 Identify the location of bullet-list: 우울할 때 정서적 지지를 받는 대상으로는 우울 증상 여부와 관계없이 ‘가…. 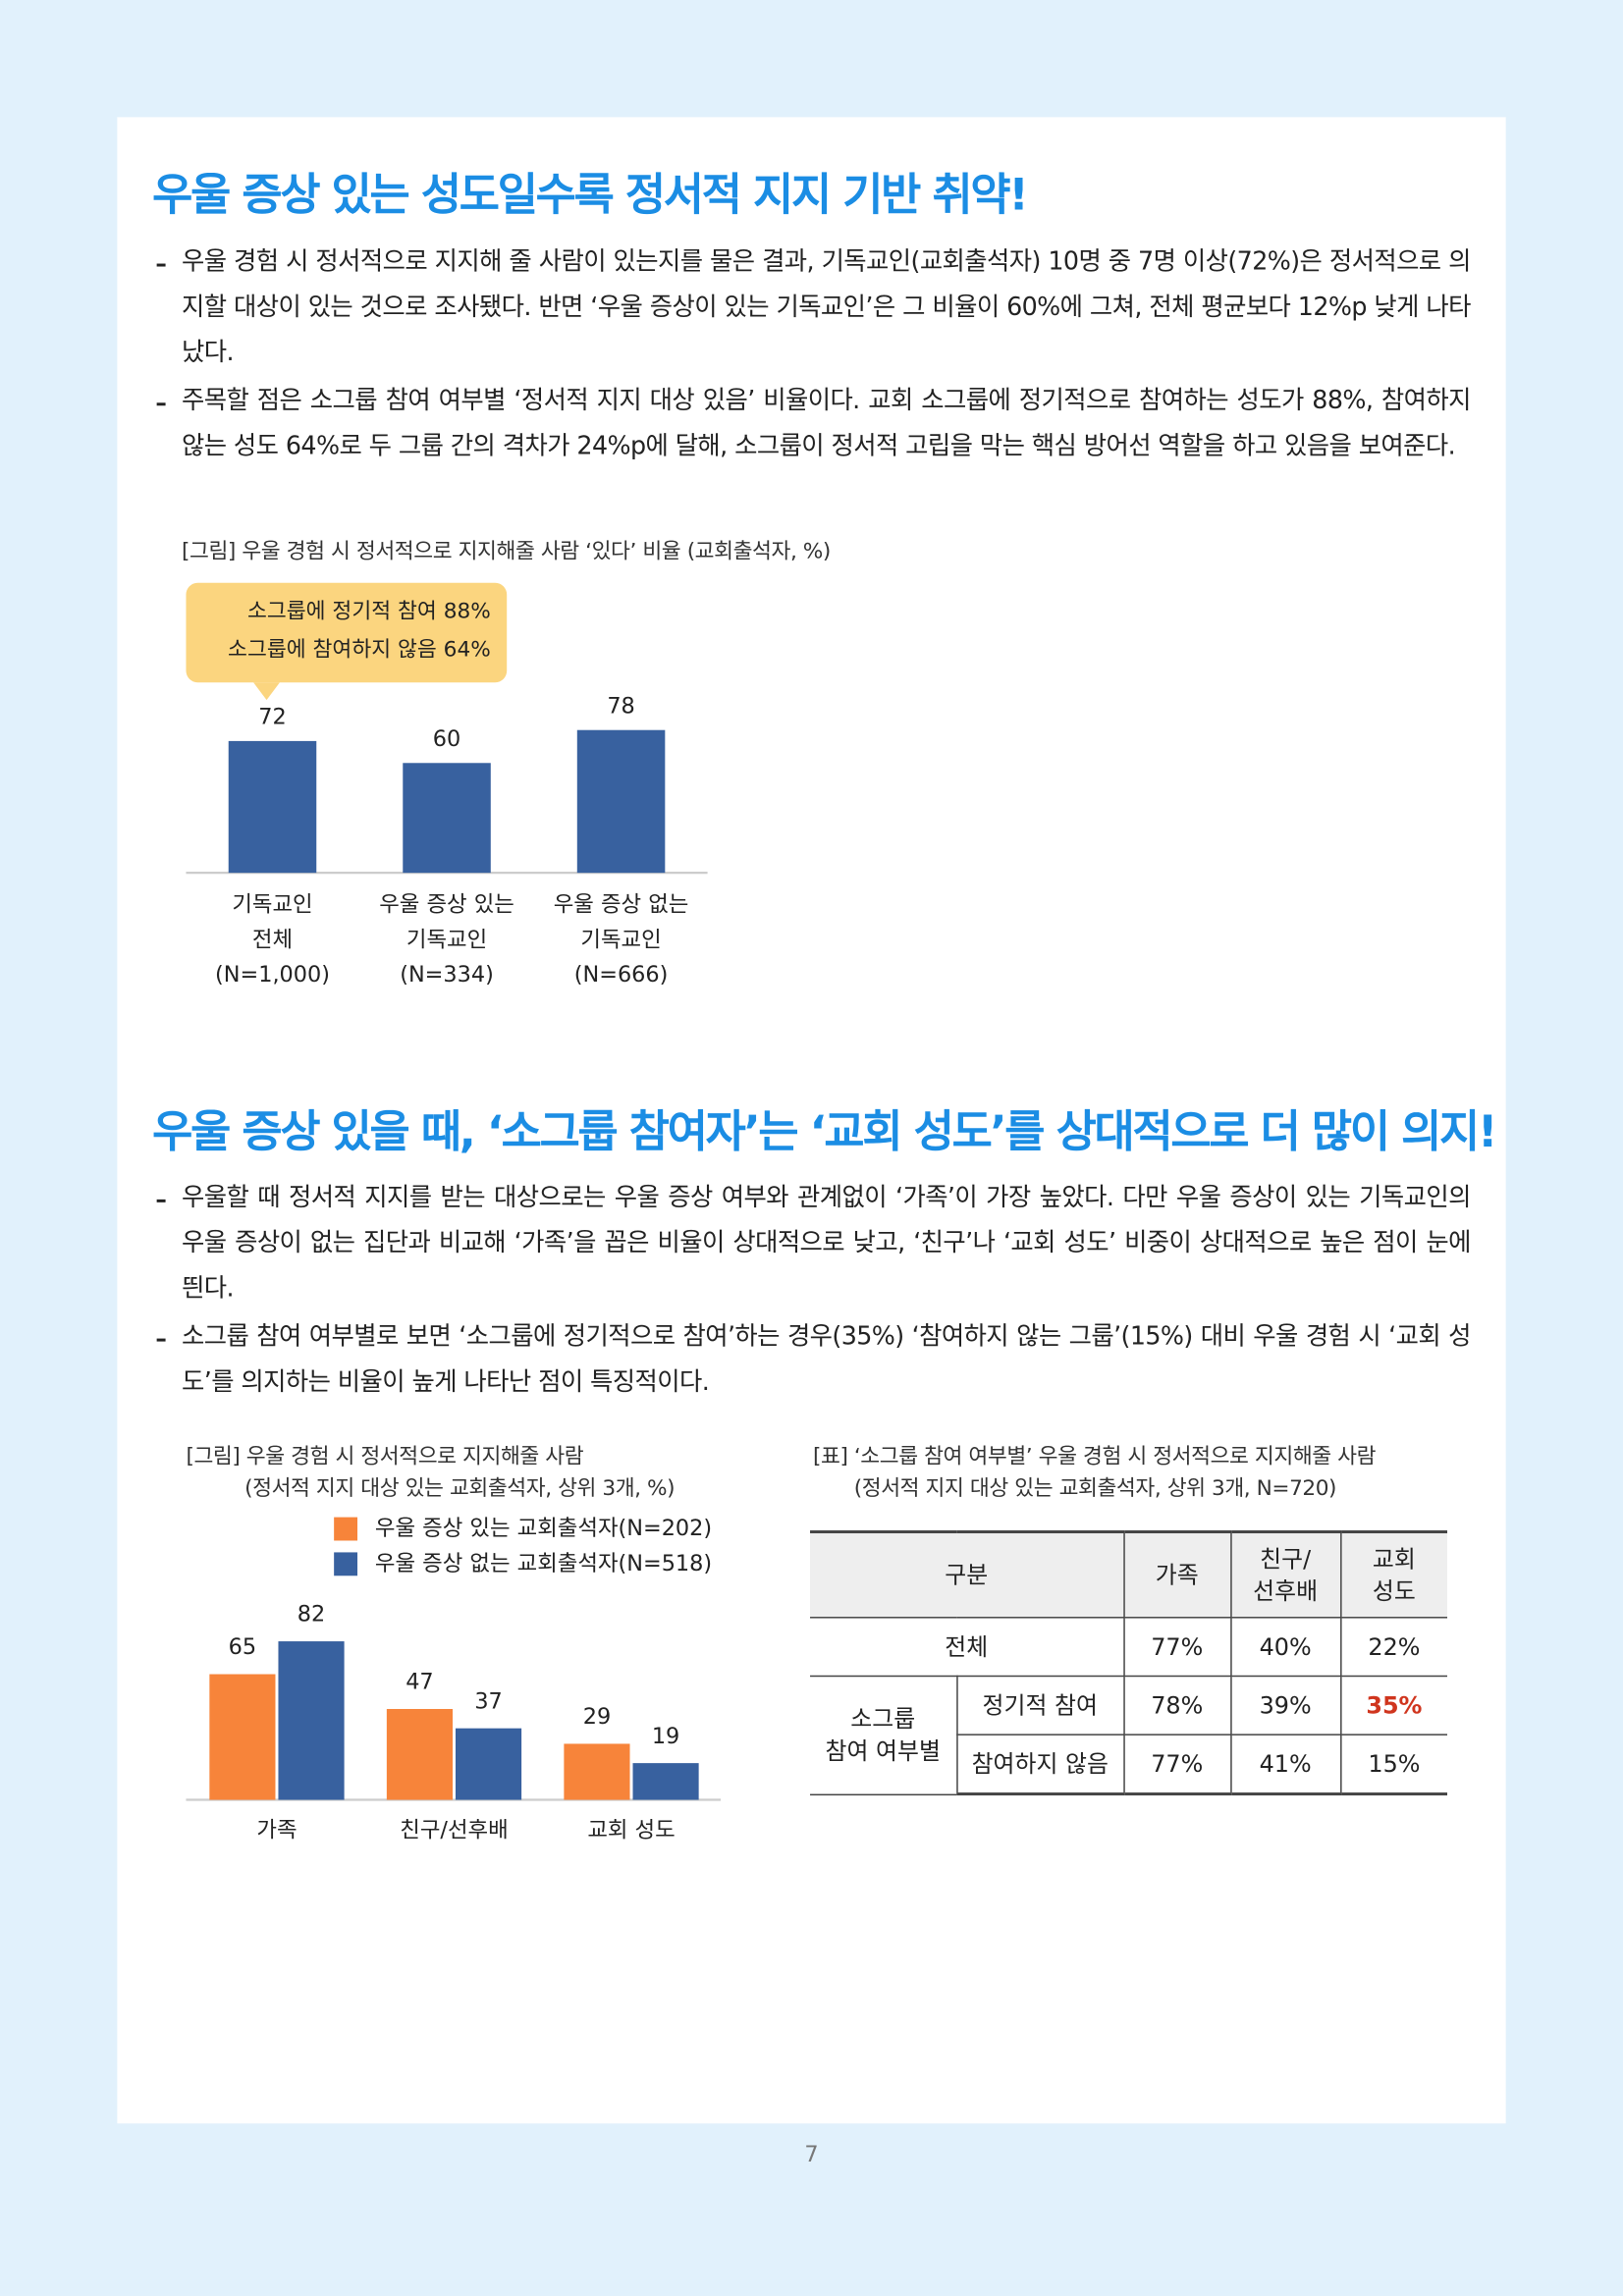
(813, 1293).